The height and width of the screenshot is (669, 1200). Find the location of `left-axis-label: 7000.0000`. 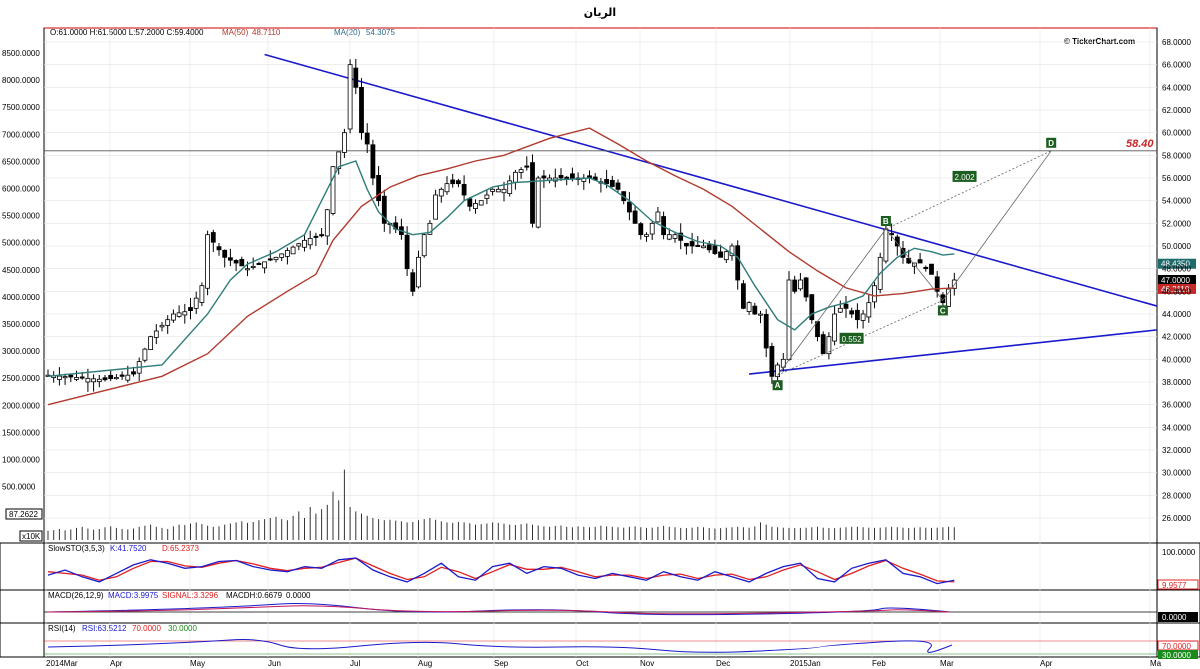

left-axis-label: 7000.0000 is located at coordinates (21, 134).